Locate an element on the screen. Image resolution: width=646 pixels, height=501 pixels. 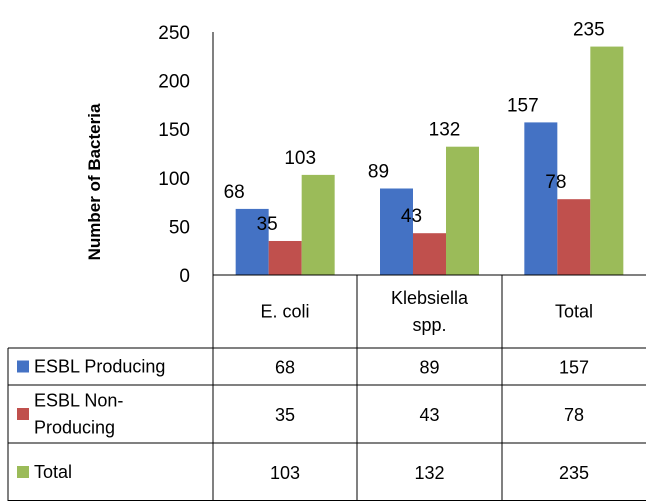
bar-esbl-producing-total is located at coordinates (541, 198).